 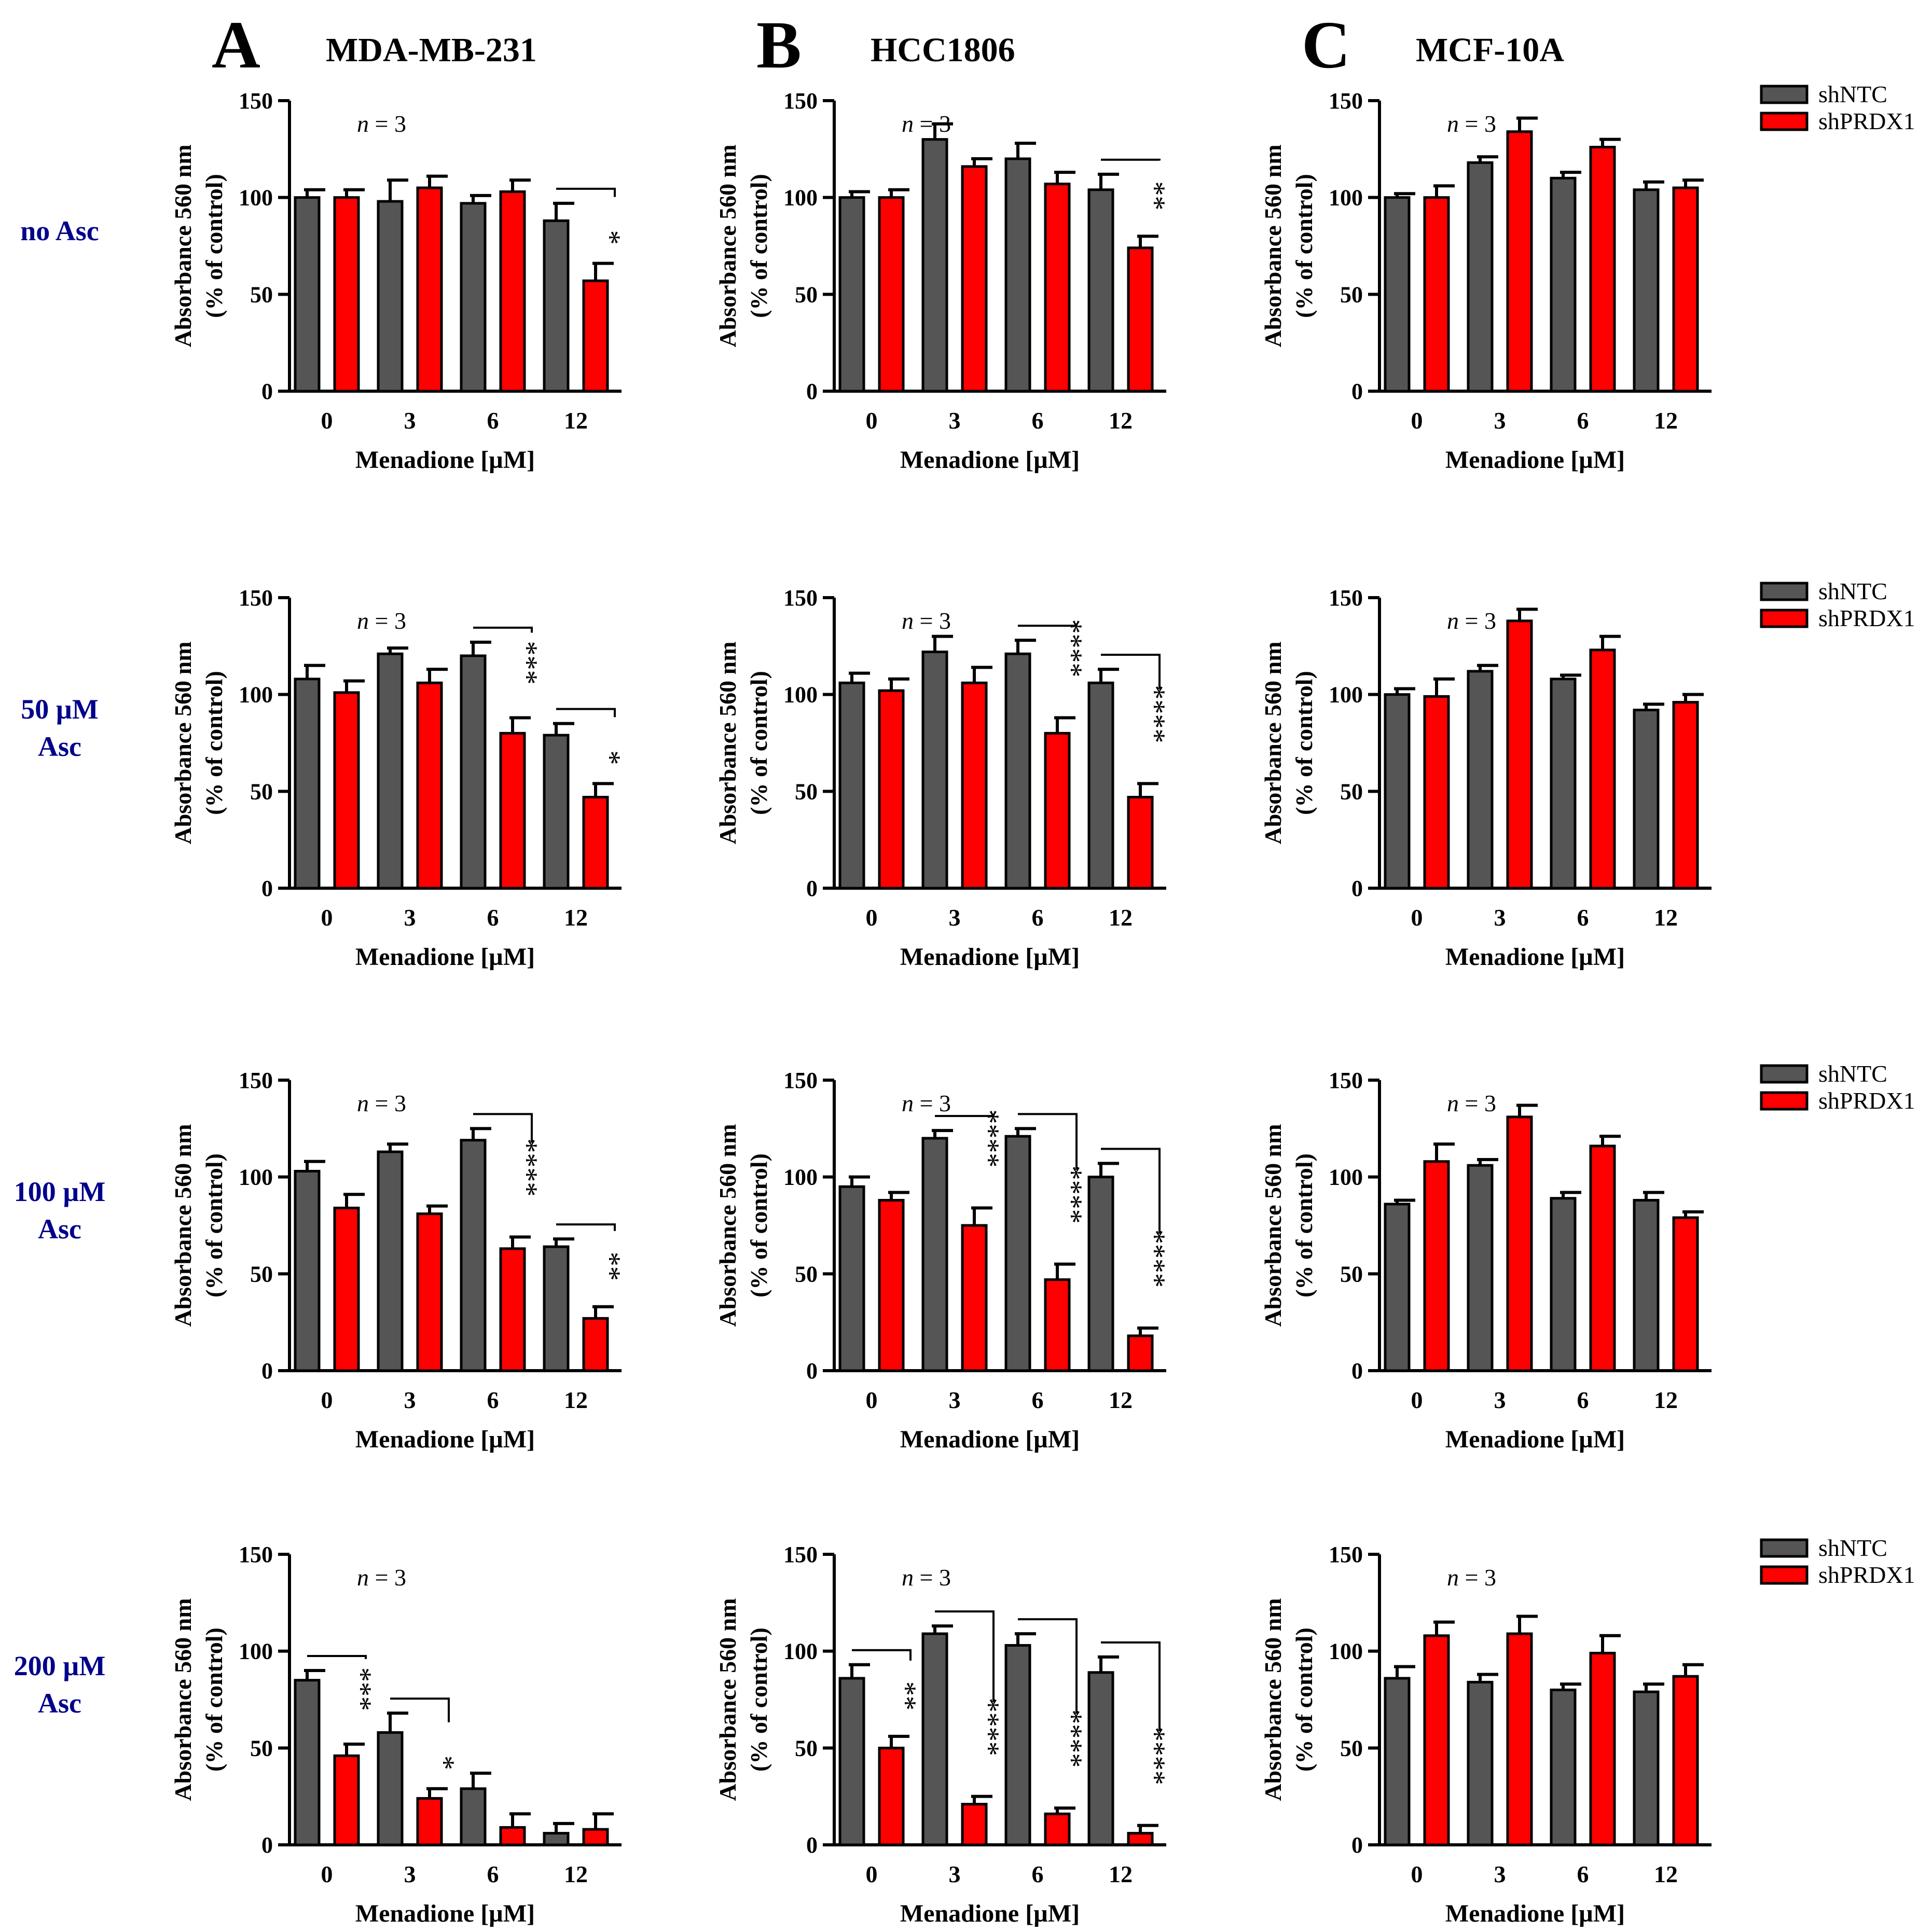 What do you see at coordinates (1785, 1101) in the screenshot?
I see `legend-swatch-shPRDX1` at bounding box center [1785, 1101].